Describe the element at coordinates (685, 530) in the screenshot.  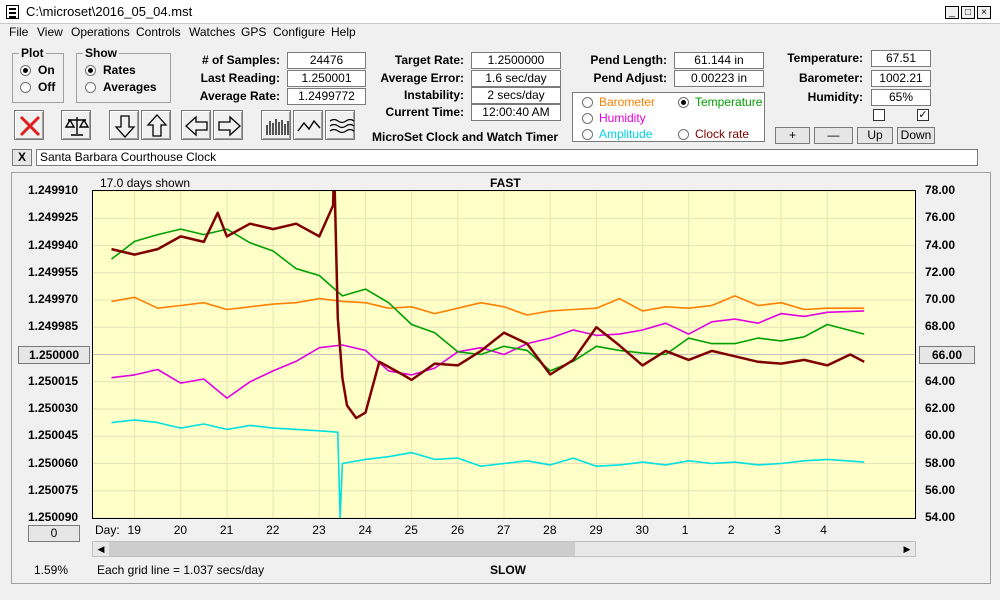
I see `x-tick-label: 1` at that location.